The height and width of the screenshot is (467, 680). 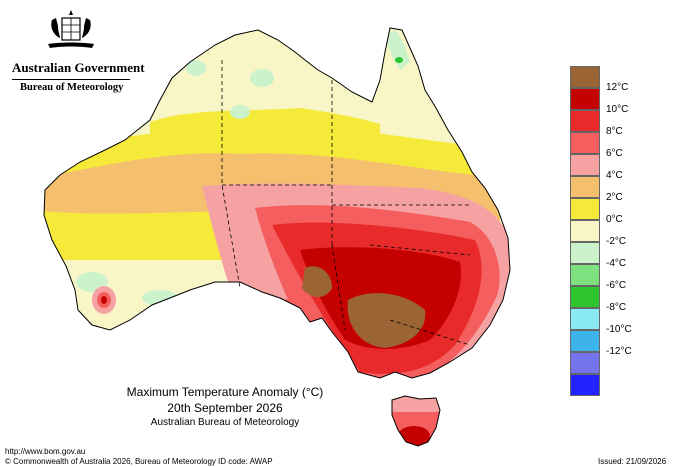 What do you see at coordinates (617, 87) in the screenshot?
I see `legend-label: 12°C` at bounding box center [617, 87].